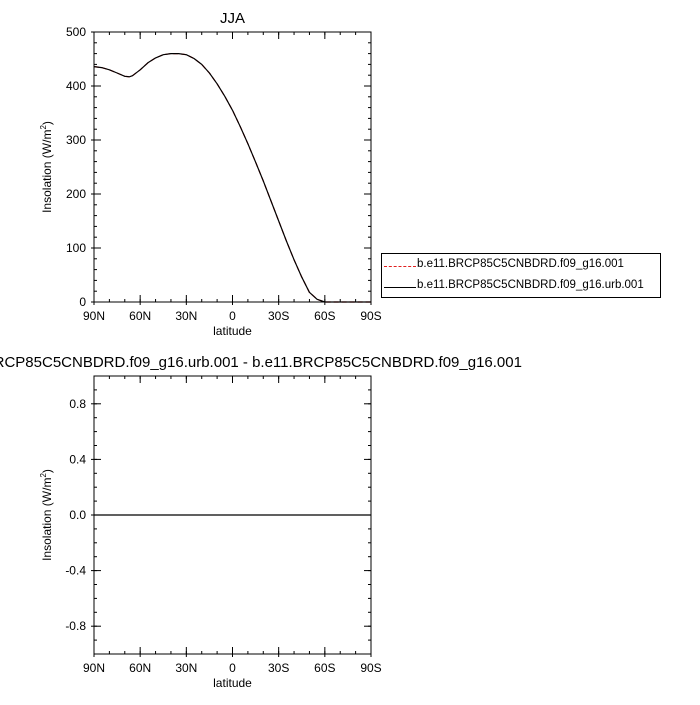 The image size is (700, 705). What do you see at coordinates (77, 404) in the screenshot?
I see `y-tick-label: 0.8` at bounding box center [77, 404].